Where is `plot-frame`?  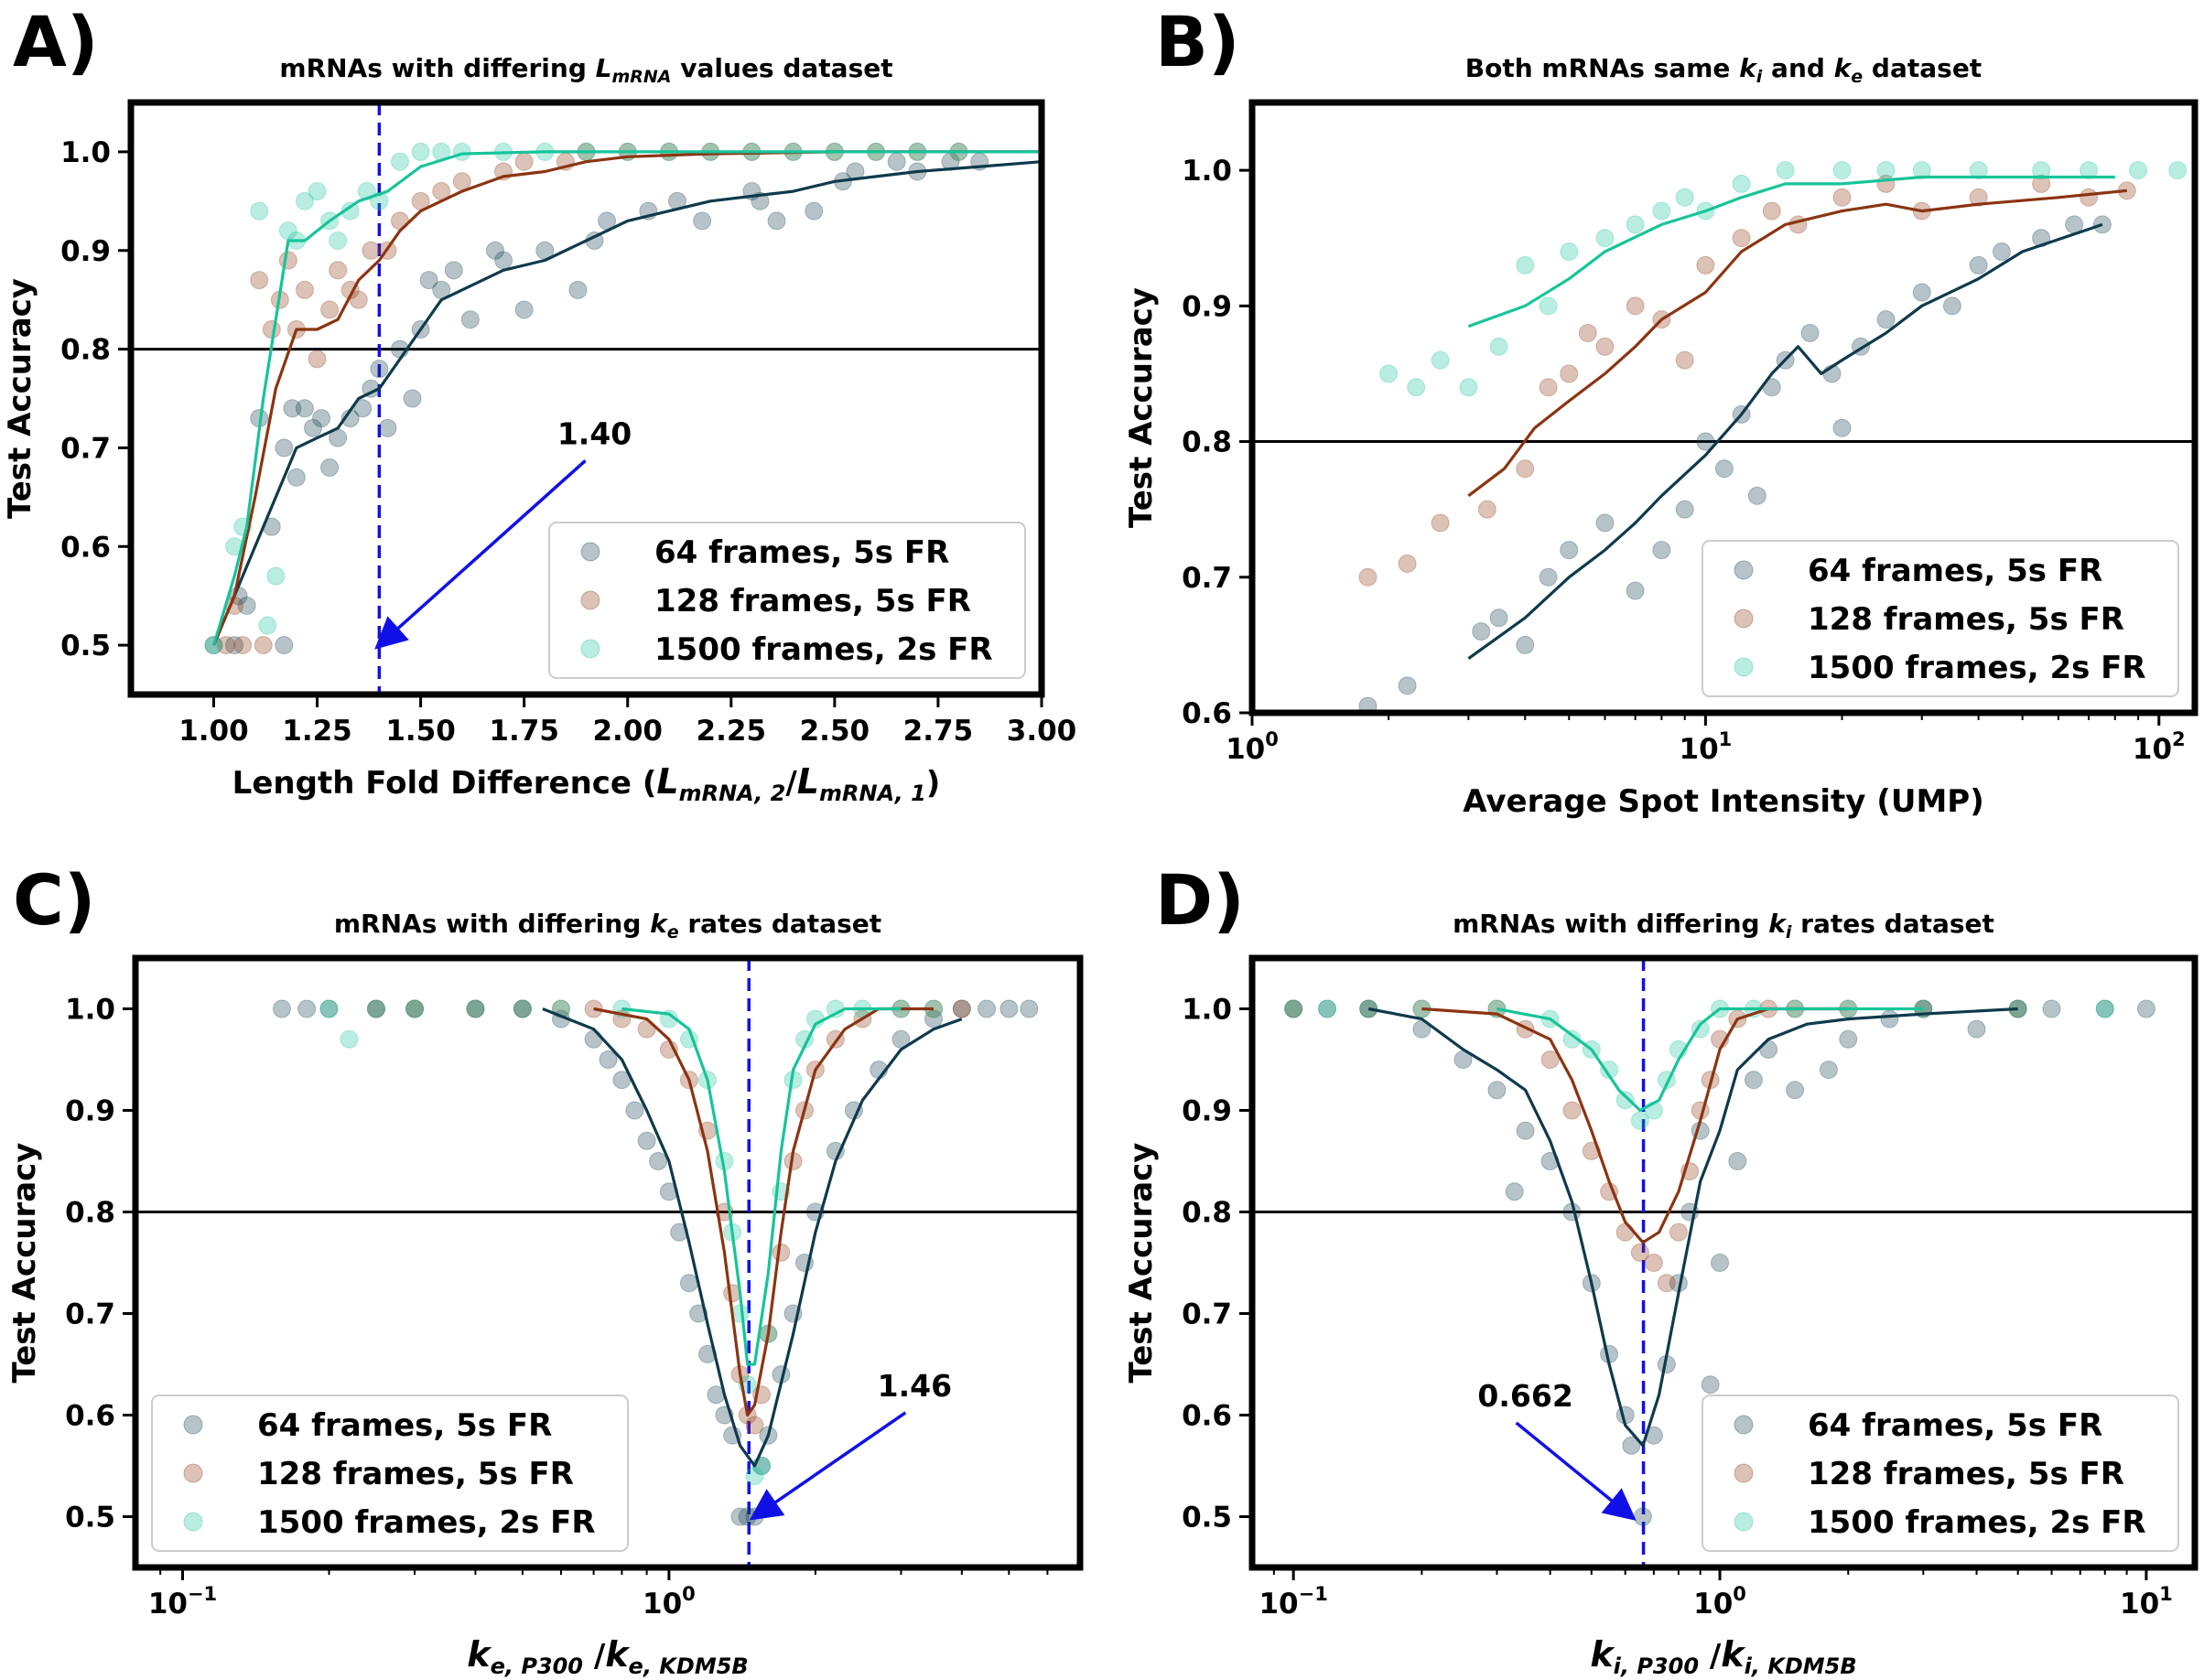
plot-frame is located at coordinates (586, 398).